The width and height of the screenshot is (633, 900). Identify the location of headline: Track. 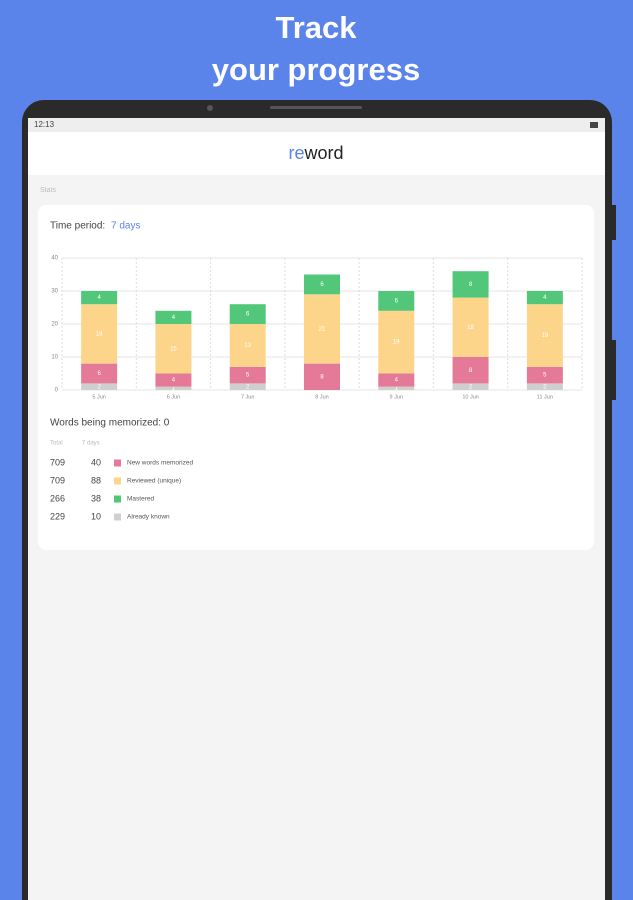
(316, 27).